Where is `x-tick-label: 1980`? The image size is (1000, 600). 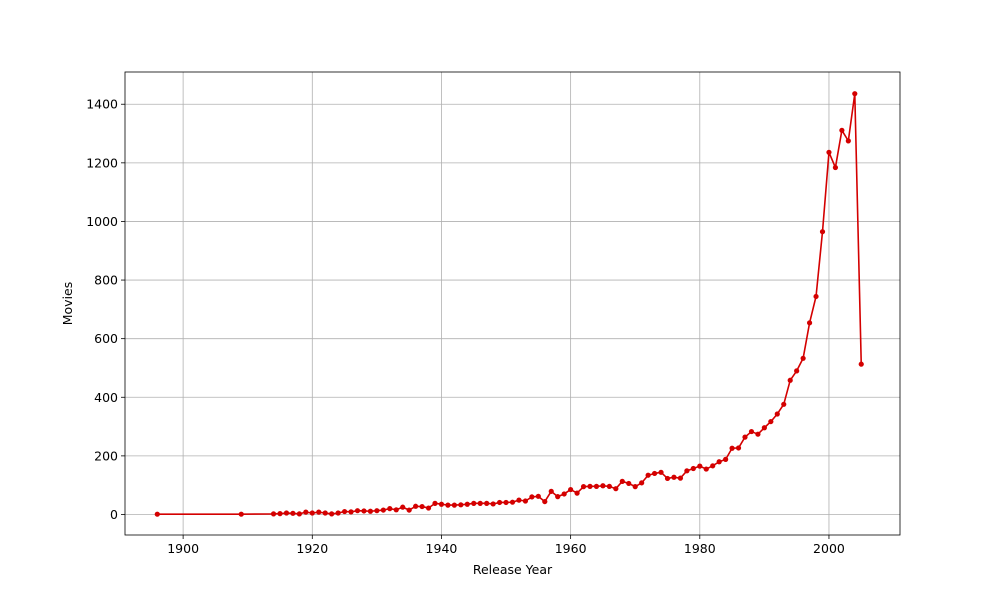
x-tick-label: 1980 is located at coordinates (700, 548).